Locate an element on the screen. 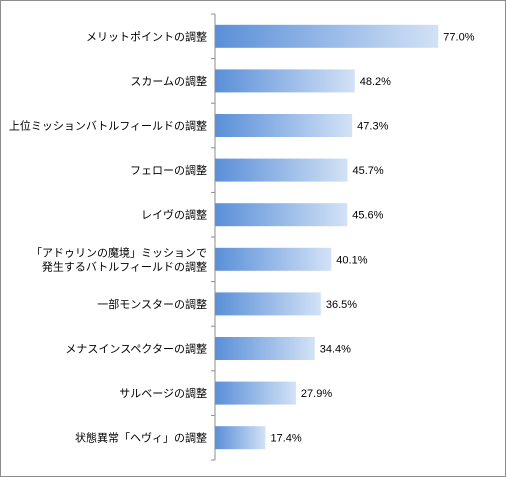 This screenshot has height=477, width=506. category-label-5: レイヴの調整 is located at coordinates (174, 215).